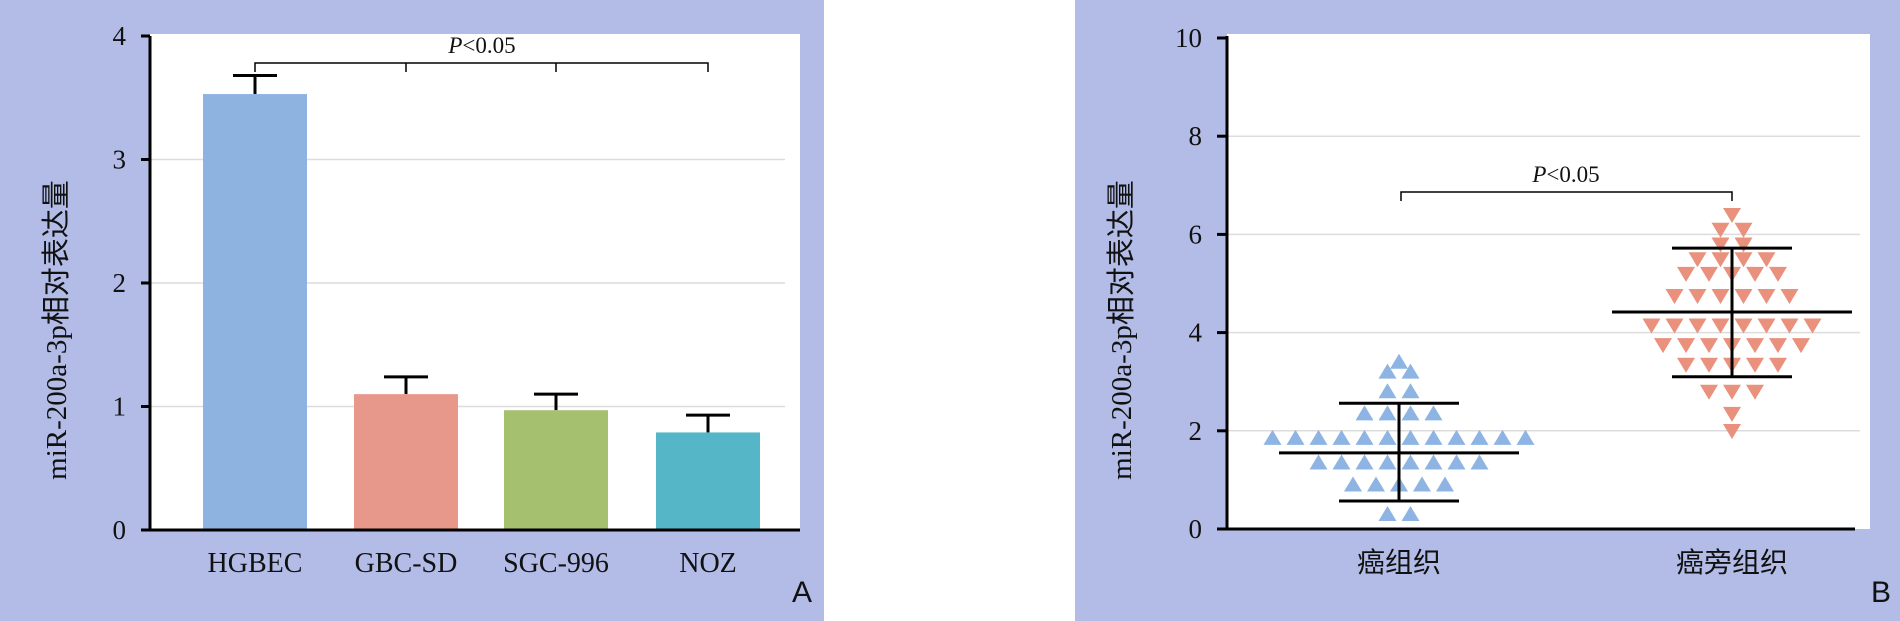 This screenshot has height=621, width=1900. I want to click on x-tick-label: GBC-SD, so click(406, 563).